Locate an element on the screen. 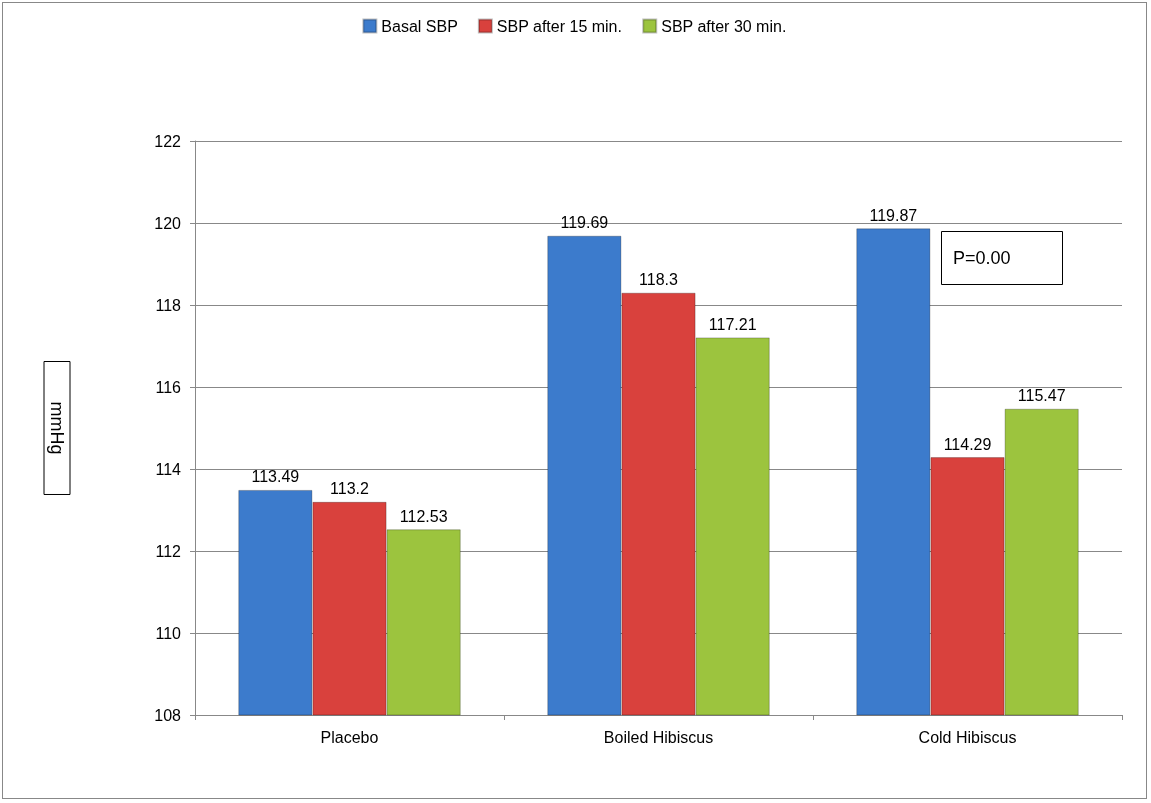  data-label: 114.29 is located at coordinates (967, 444).